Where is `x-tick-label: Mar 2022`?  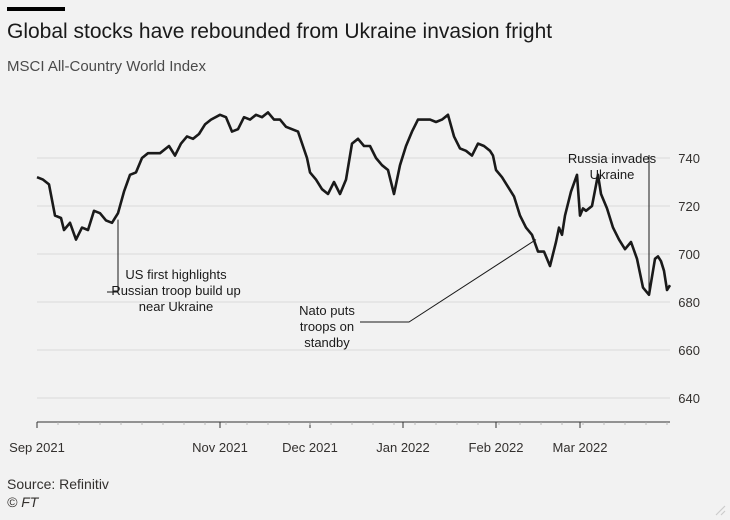 x-tick-label: Mar 2022 is located at coordinates (580, 447).